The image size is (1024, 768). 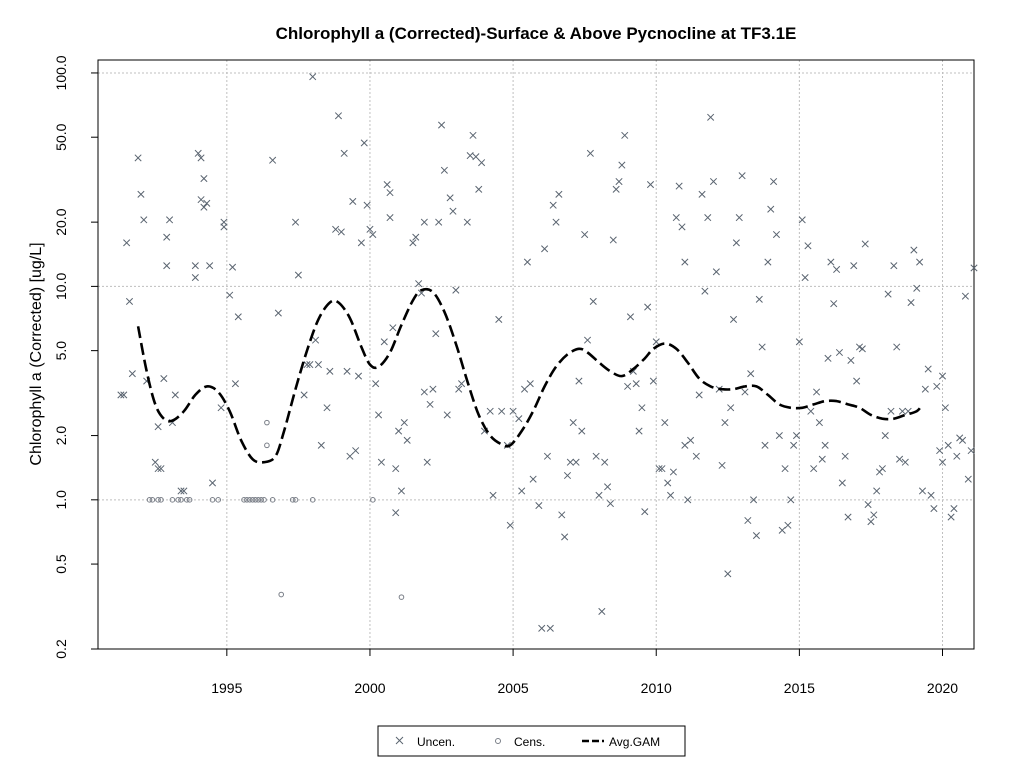 I want to click on x-tick-label: 2015, so click(x=799, y=688).